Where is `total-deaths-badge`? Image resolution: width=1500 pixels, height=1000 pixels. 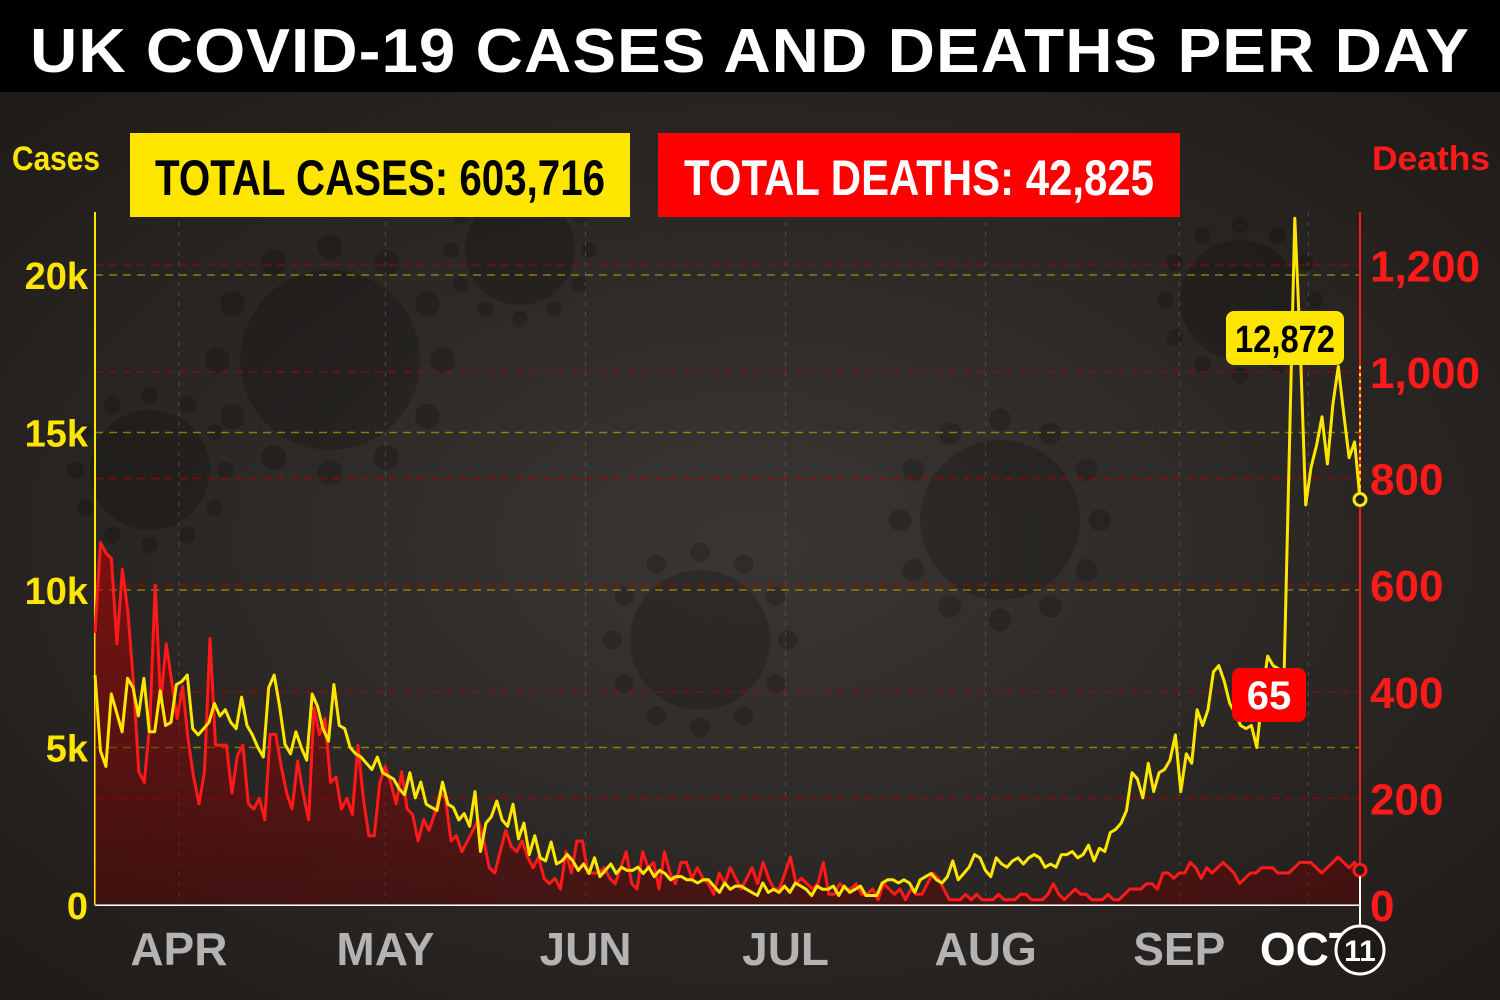 total-deaths-badge is located at coordinates (919, 175).